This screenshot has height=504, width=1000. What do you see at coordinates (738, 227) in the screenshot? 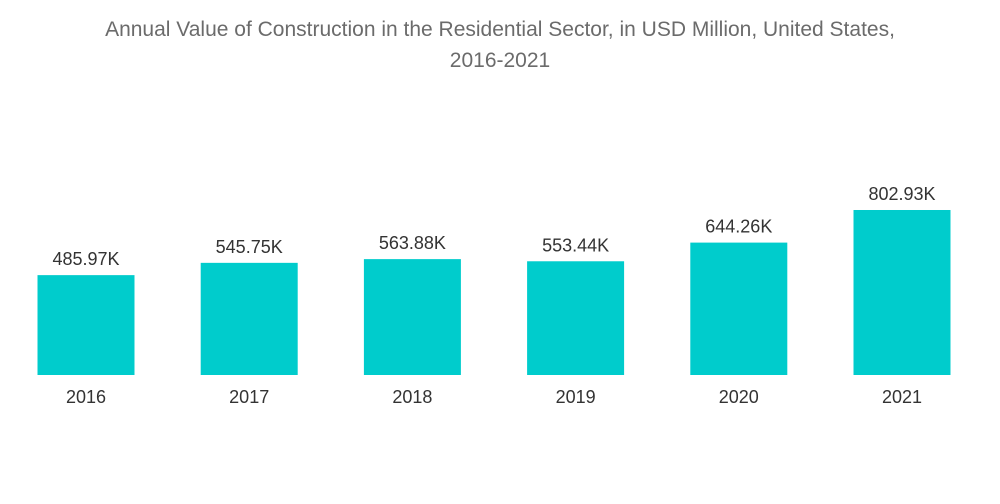
I see `value-label-2020: 644.26K` at bounding box center [738, 227].